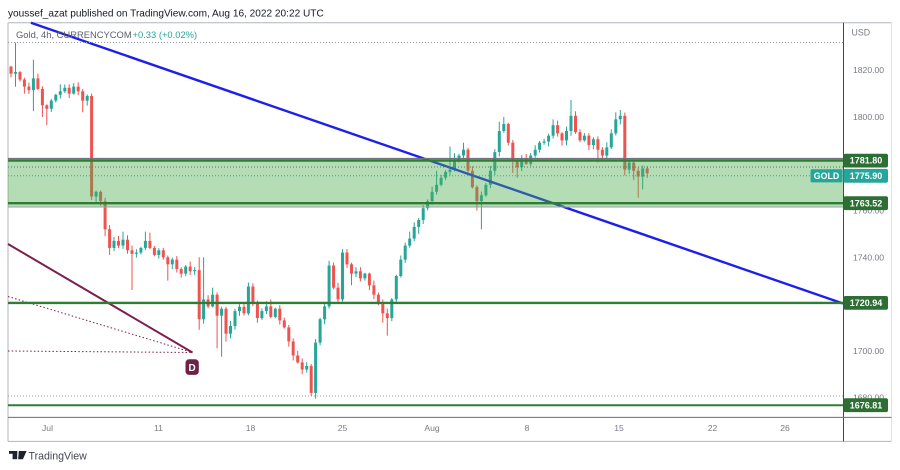  What do you see at coordinates (868, 211) in the screenshot?
I see `svg-text: 1760.00` at bounding box center [868, 211].